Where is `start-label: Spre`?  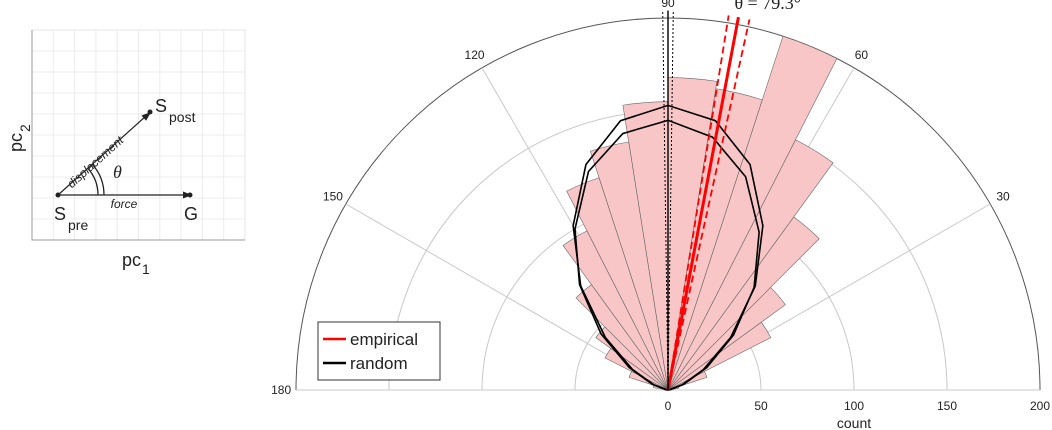 start-label: Spre is located at coordinates (71, 218).